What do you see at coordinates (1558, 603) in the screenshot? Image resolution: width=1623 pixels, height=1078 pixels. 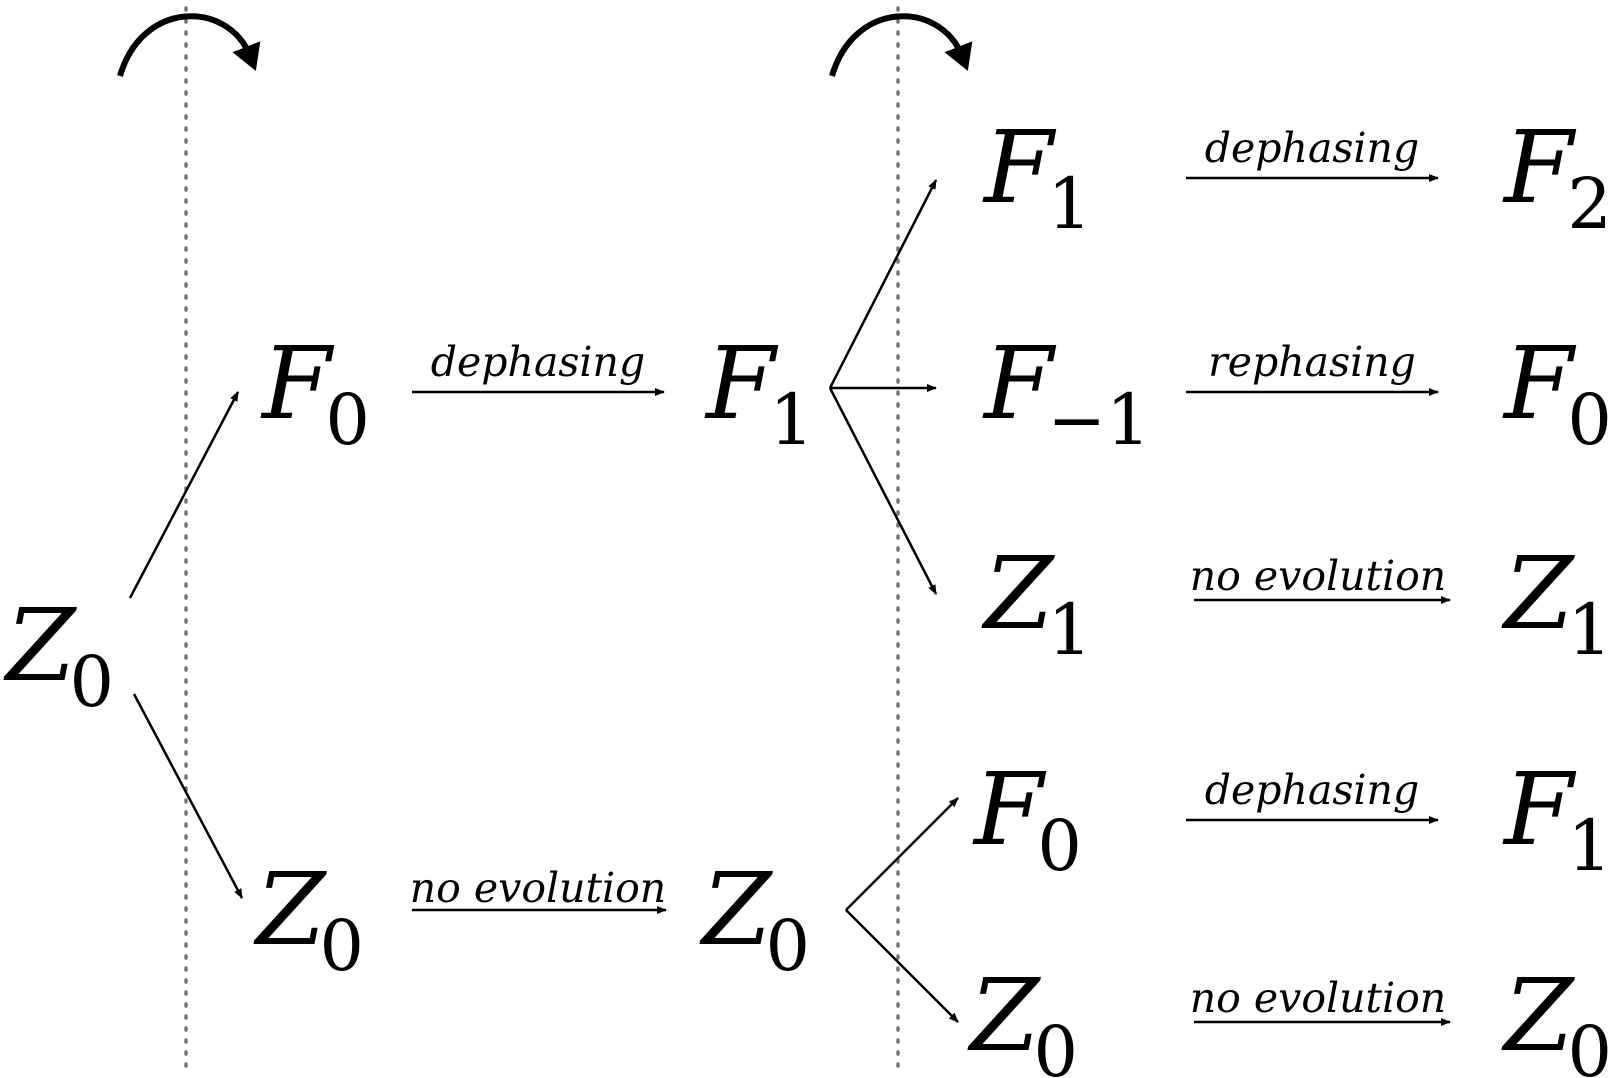 I see `node-z1-stage4: Z1` at bounding box center [1558, 603].